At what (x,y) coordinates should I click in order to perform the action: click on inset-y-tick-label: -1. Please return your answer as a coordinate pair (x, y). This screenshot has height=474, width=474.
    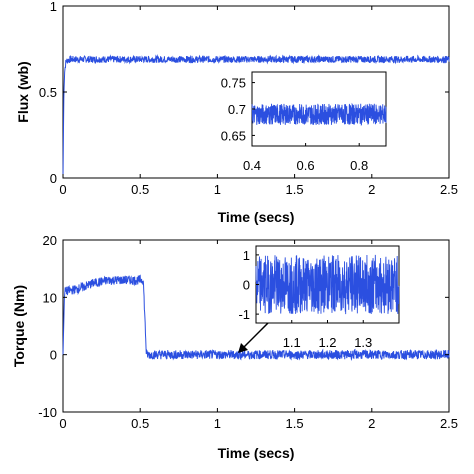
    Looking at the image, I should click on (244, 314).